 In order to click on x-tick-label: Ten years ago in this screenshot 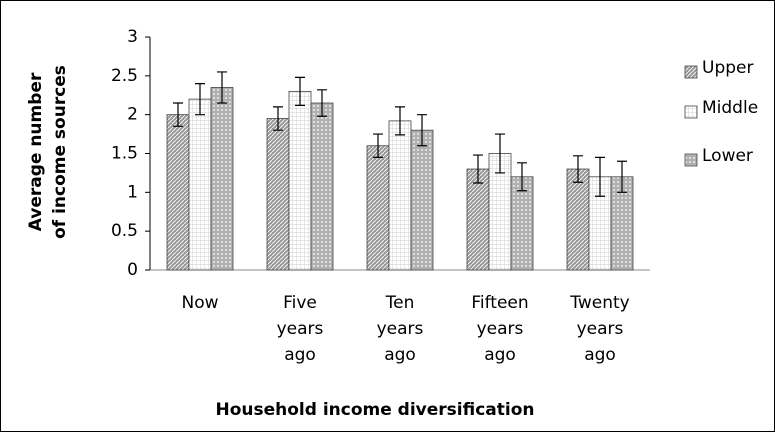, I will do `click(400, 329)`.